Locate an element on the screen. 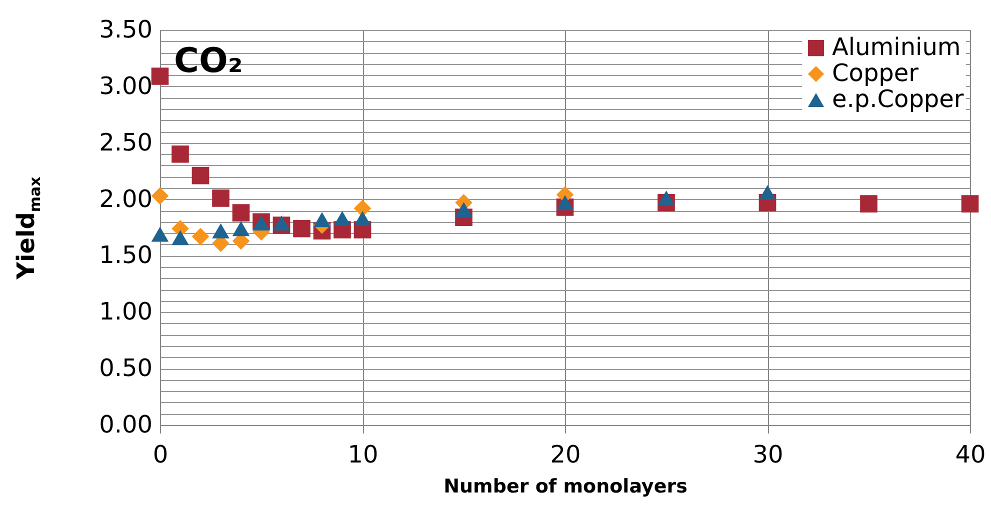  x-tick-label: 10 is located at coordinates (363, 454).